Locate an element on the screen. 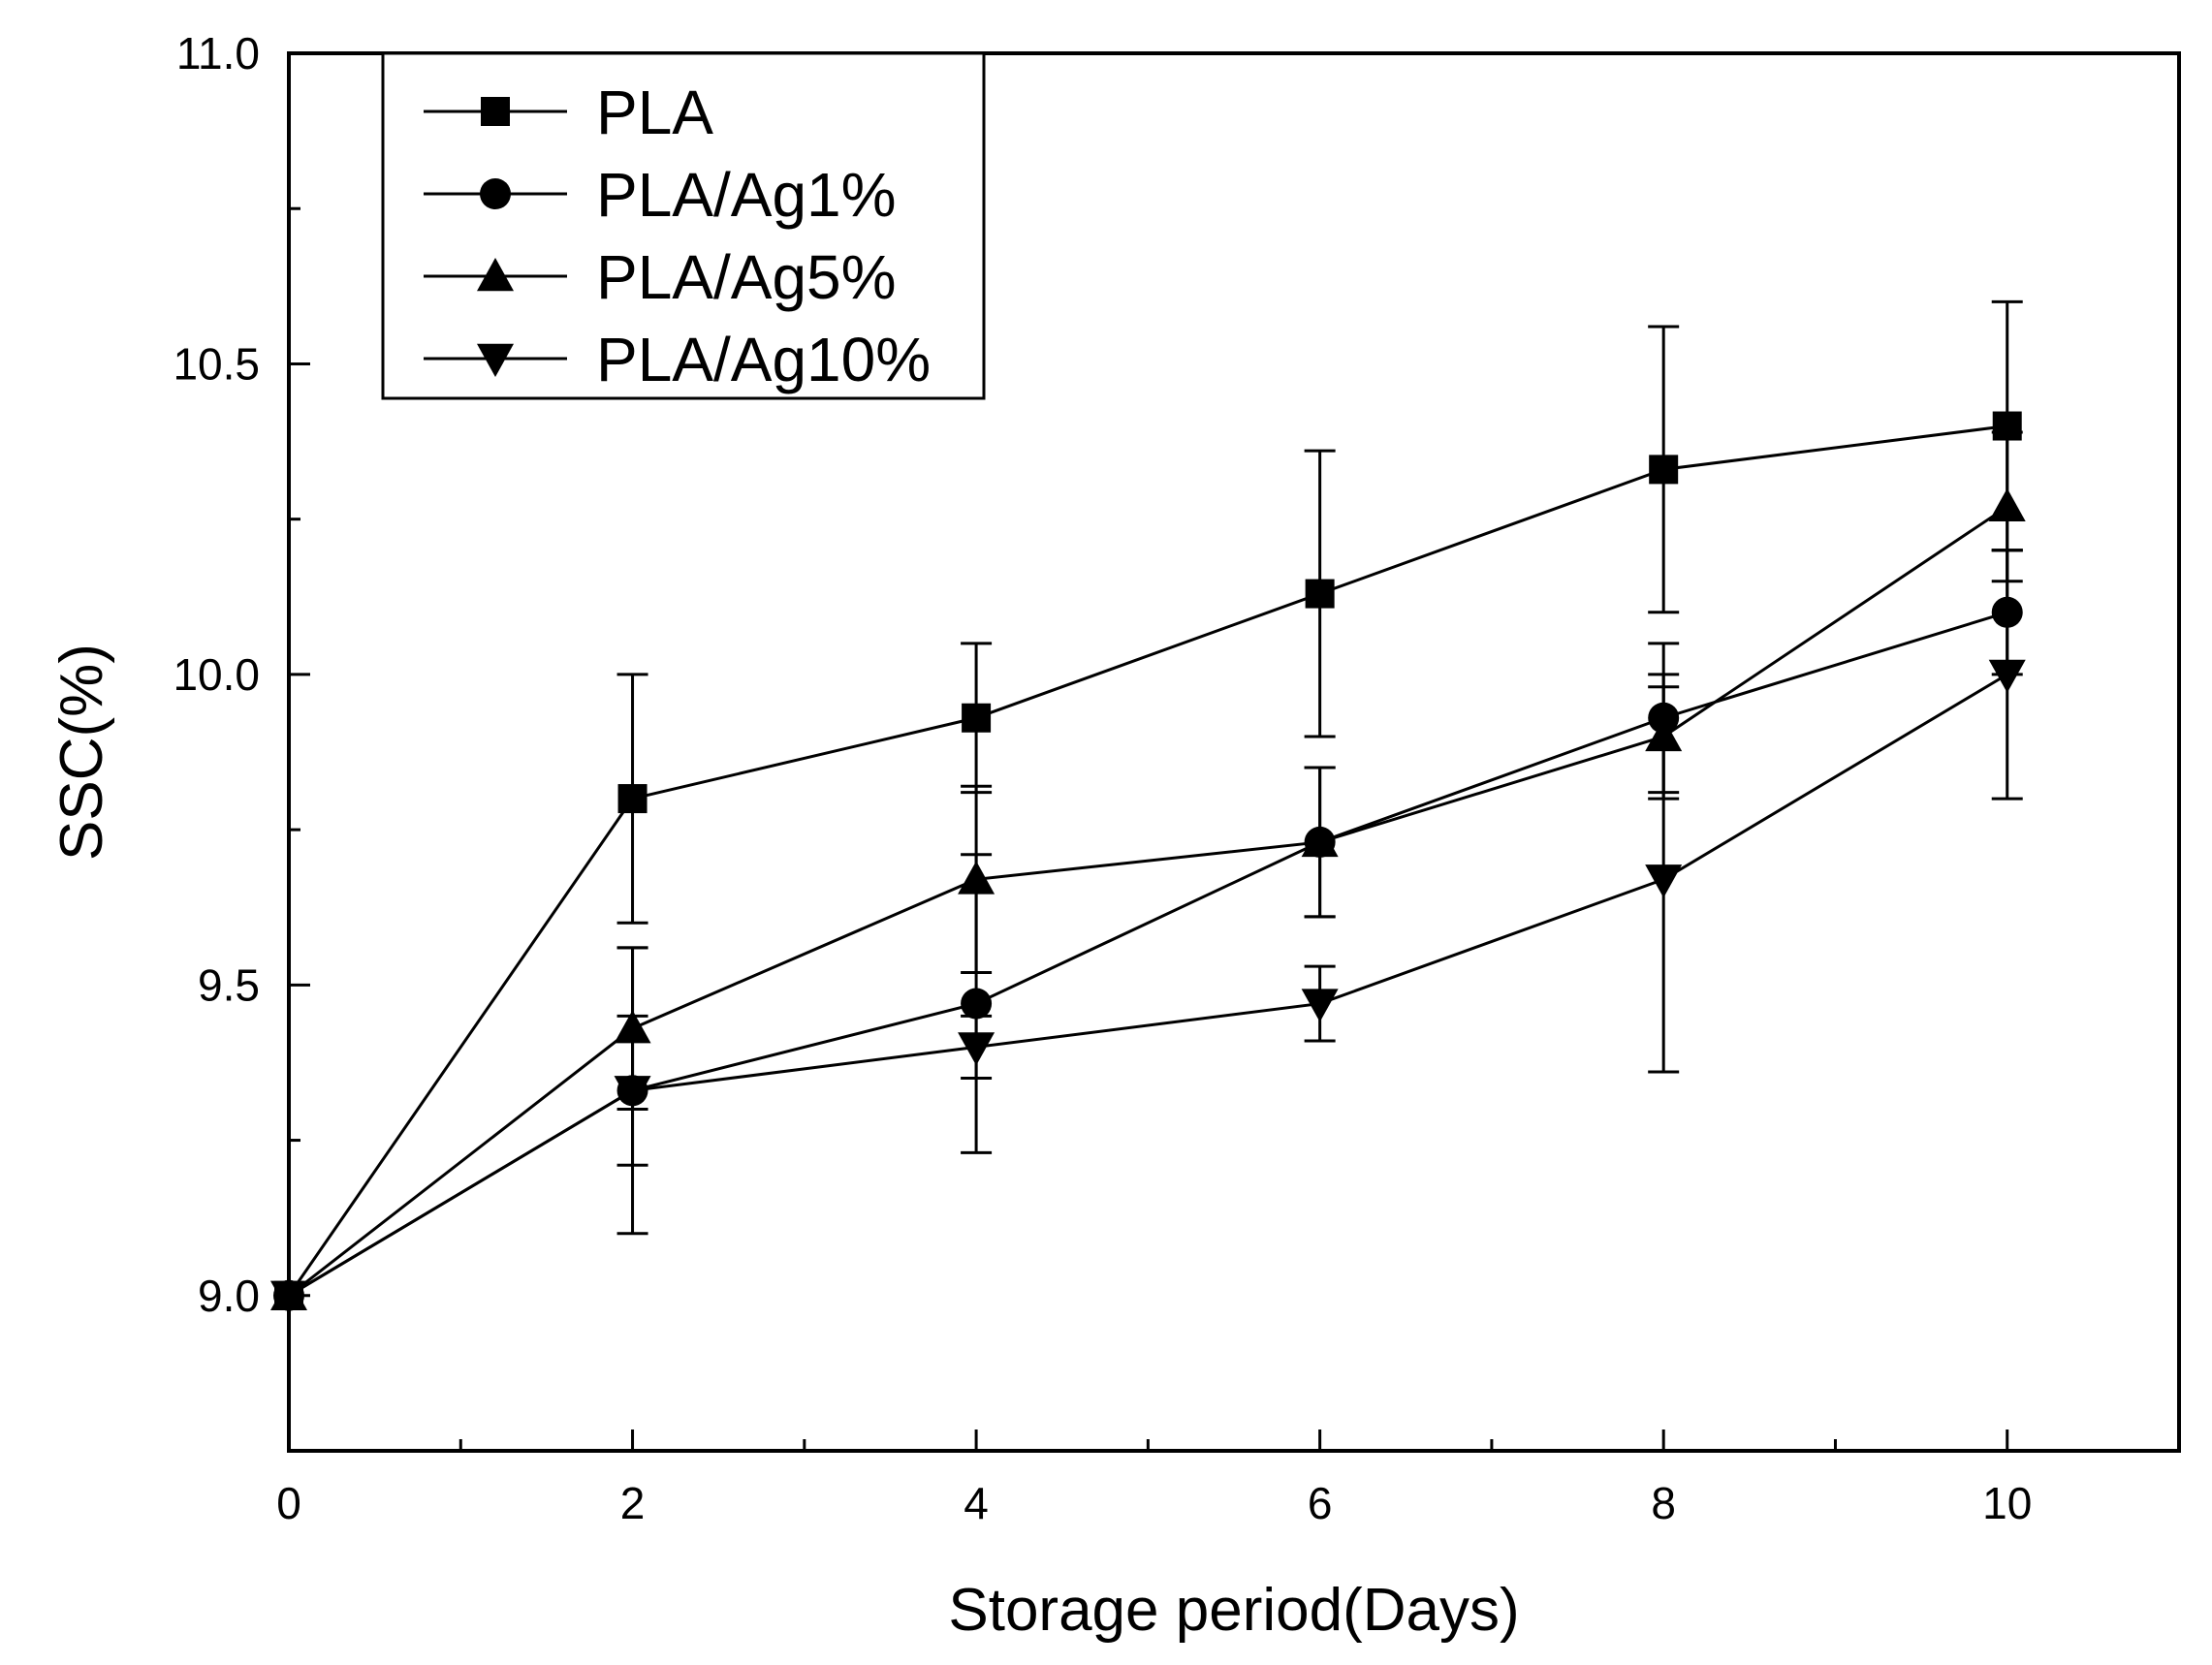  legend: PLA PLA/Ag1% PLA/Ag5% PLA/Ag10% is located at coordinates (683, 225).